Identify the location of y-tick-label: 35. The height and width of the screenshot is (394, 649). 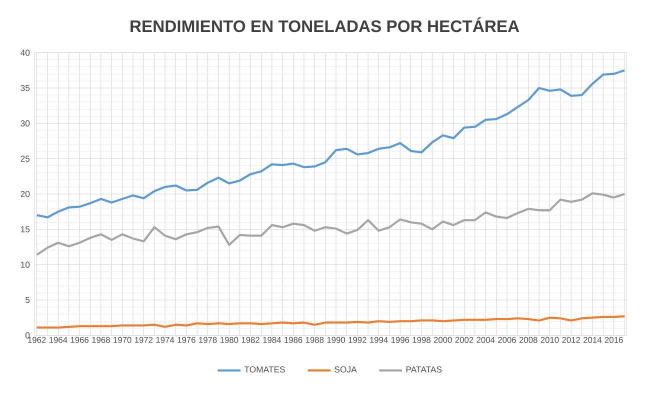
(25, 88).